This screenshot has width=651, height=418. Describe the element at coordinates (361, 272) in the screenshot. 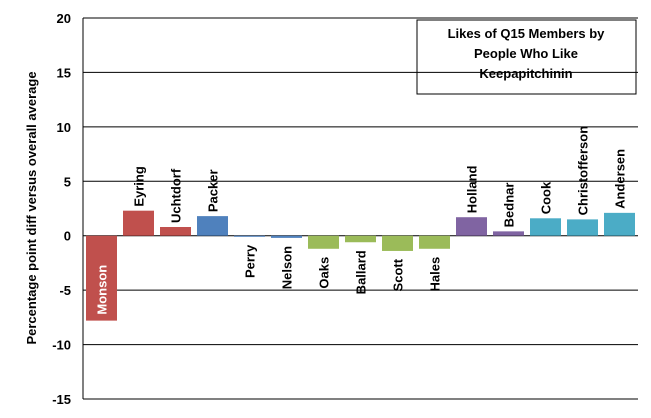

I see `bar-label: Ballard` at that location.